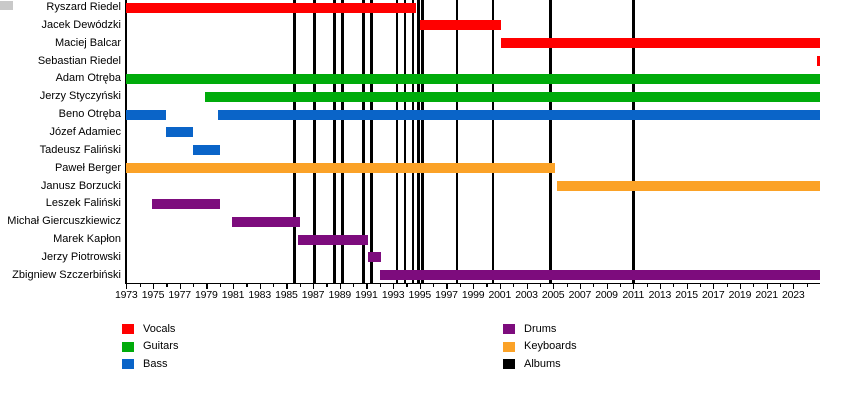 Image resolution: width=850 pixels, height=400 pixels. What do you see at coordinates (80, 185) in the screenshot?
I see `member-name-label: Janusz Borzucki` at bounding box center [80, 185].